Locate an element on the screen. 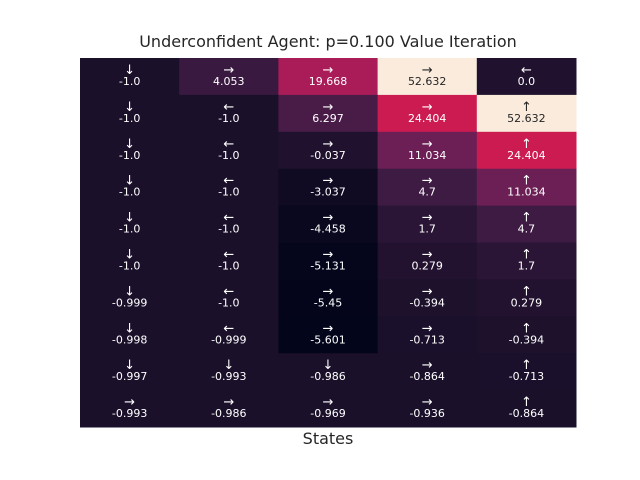 The width and height of the screenshot is (640, 480). heatmap-cell-r3-c2 is located at coordinates (328, 187).